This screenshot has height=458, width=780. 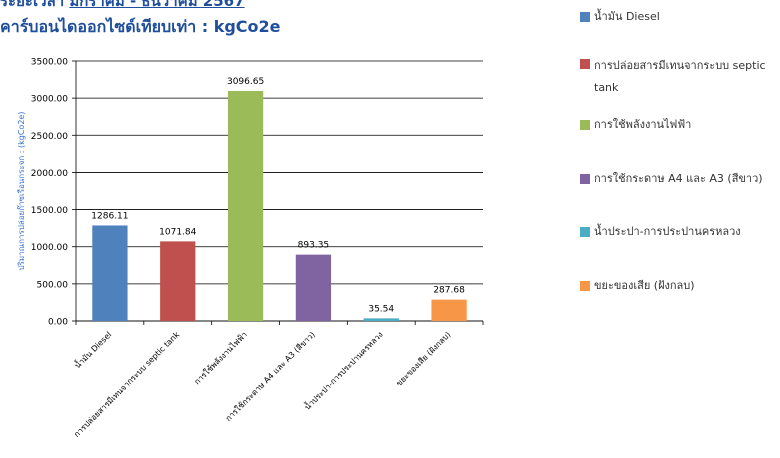 I want to click on y-tick-label: 1000.00, so click(x=49, y=248).